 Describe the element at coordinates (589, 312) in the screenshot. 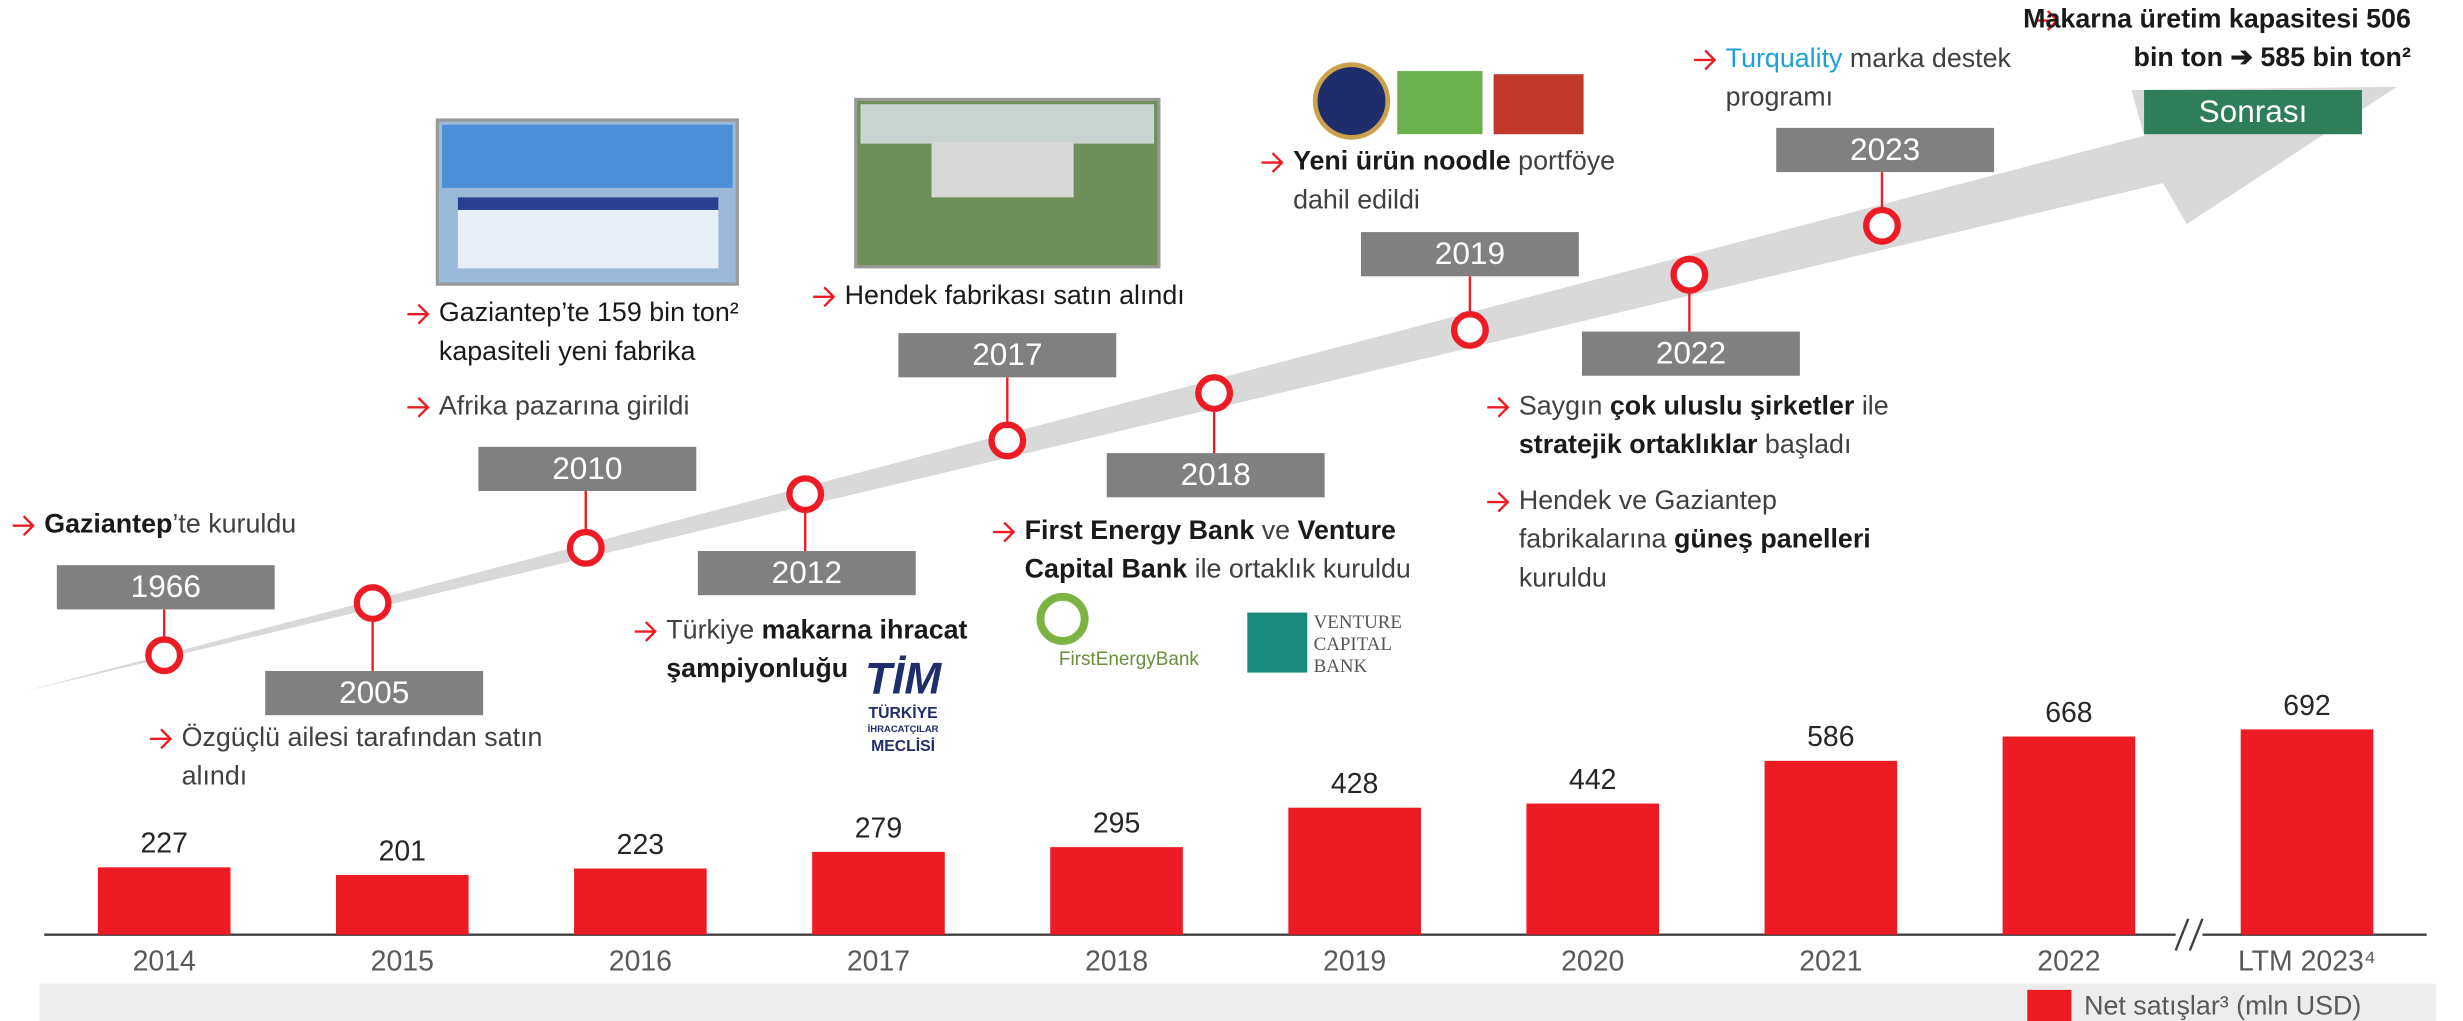

I see `note-line: Gaziantep’te 159 bin ton²` at that location.